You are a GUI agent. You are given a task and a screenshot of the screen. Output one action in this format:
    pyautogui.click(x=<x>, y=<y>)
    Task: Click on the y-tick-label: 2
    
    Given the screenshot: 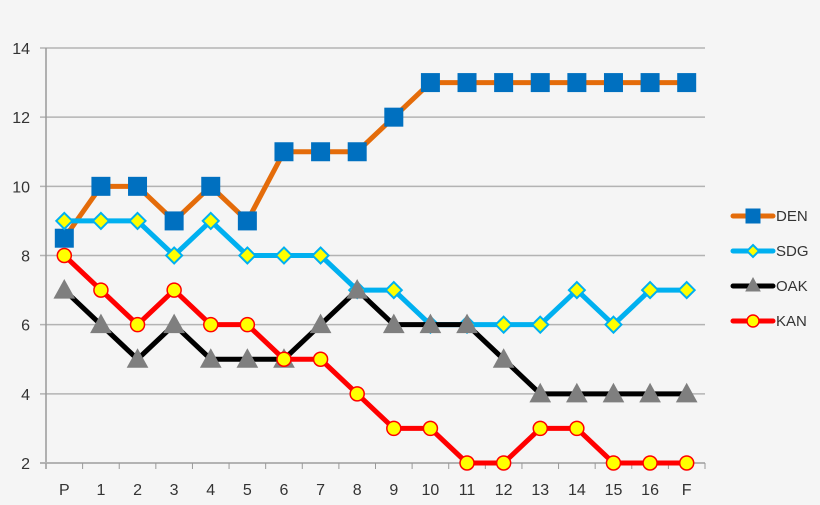 What is the action you would take?
    pyautogui.click(x=25, y=464)
    